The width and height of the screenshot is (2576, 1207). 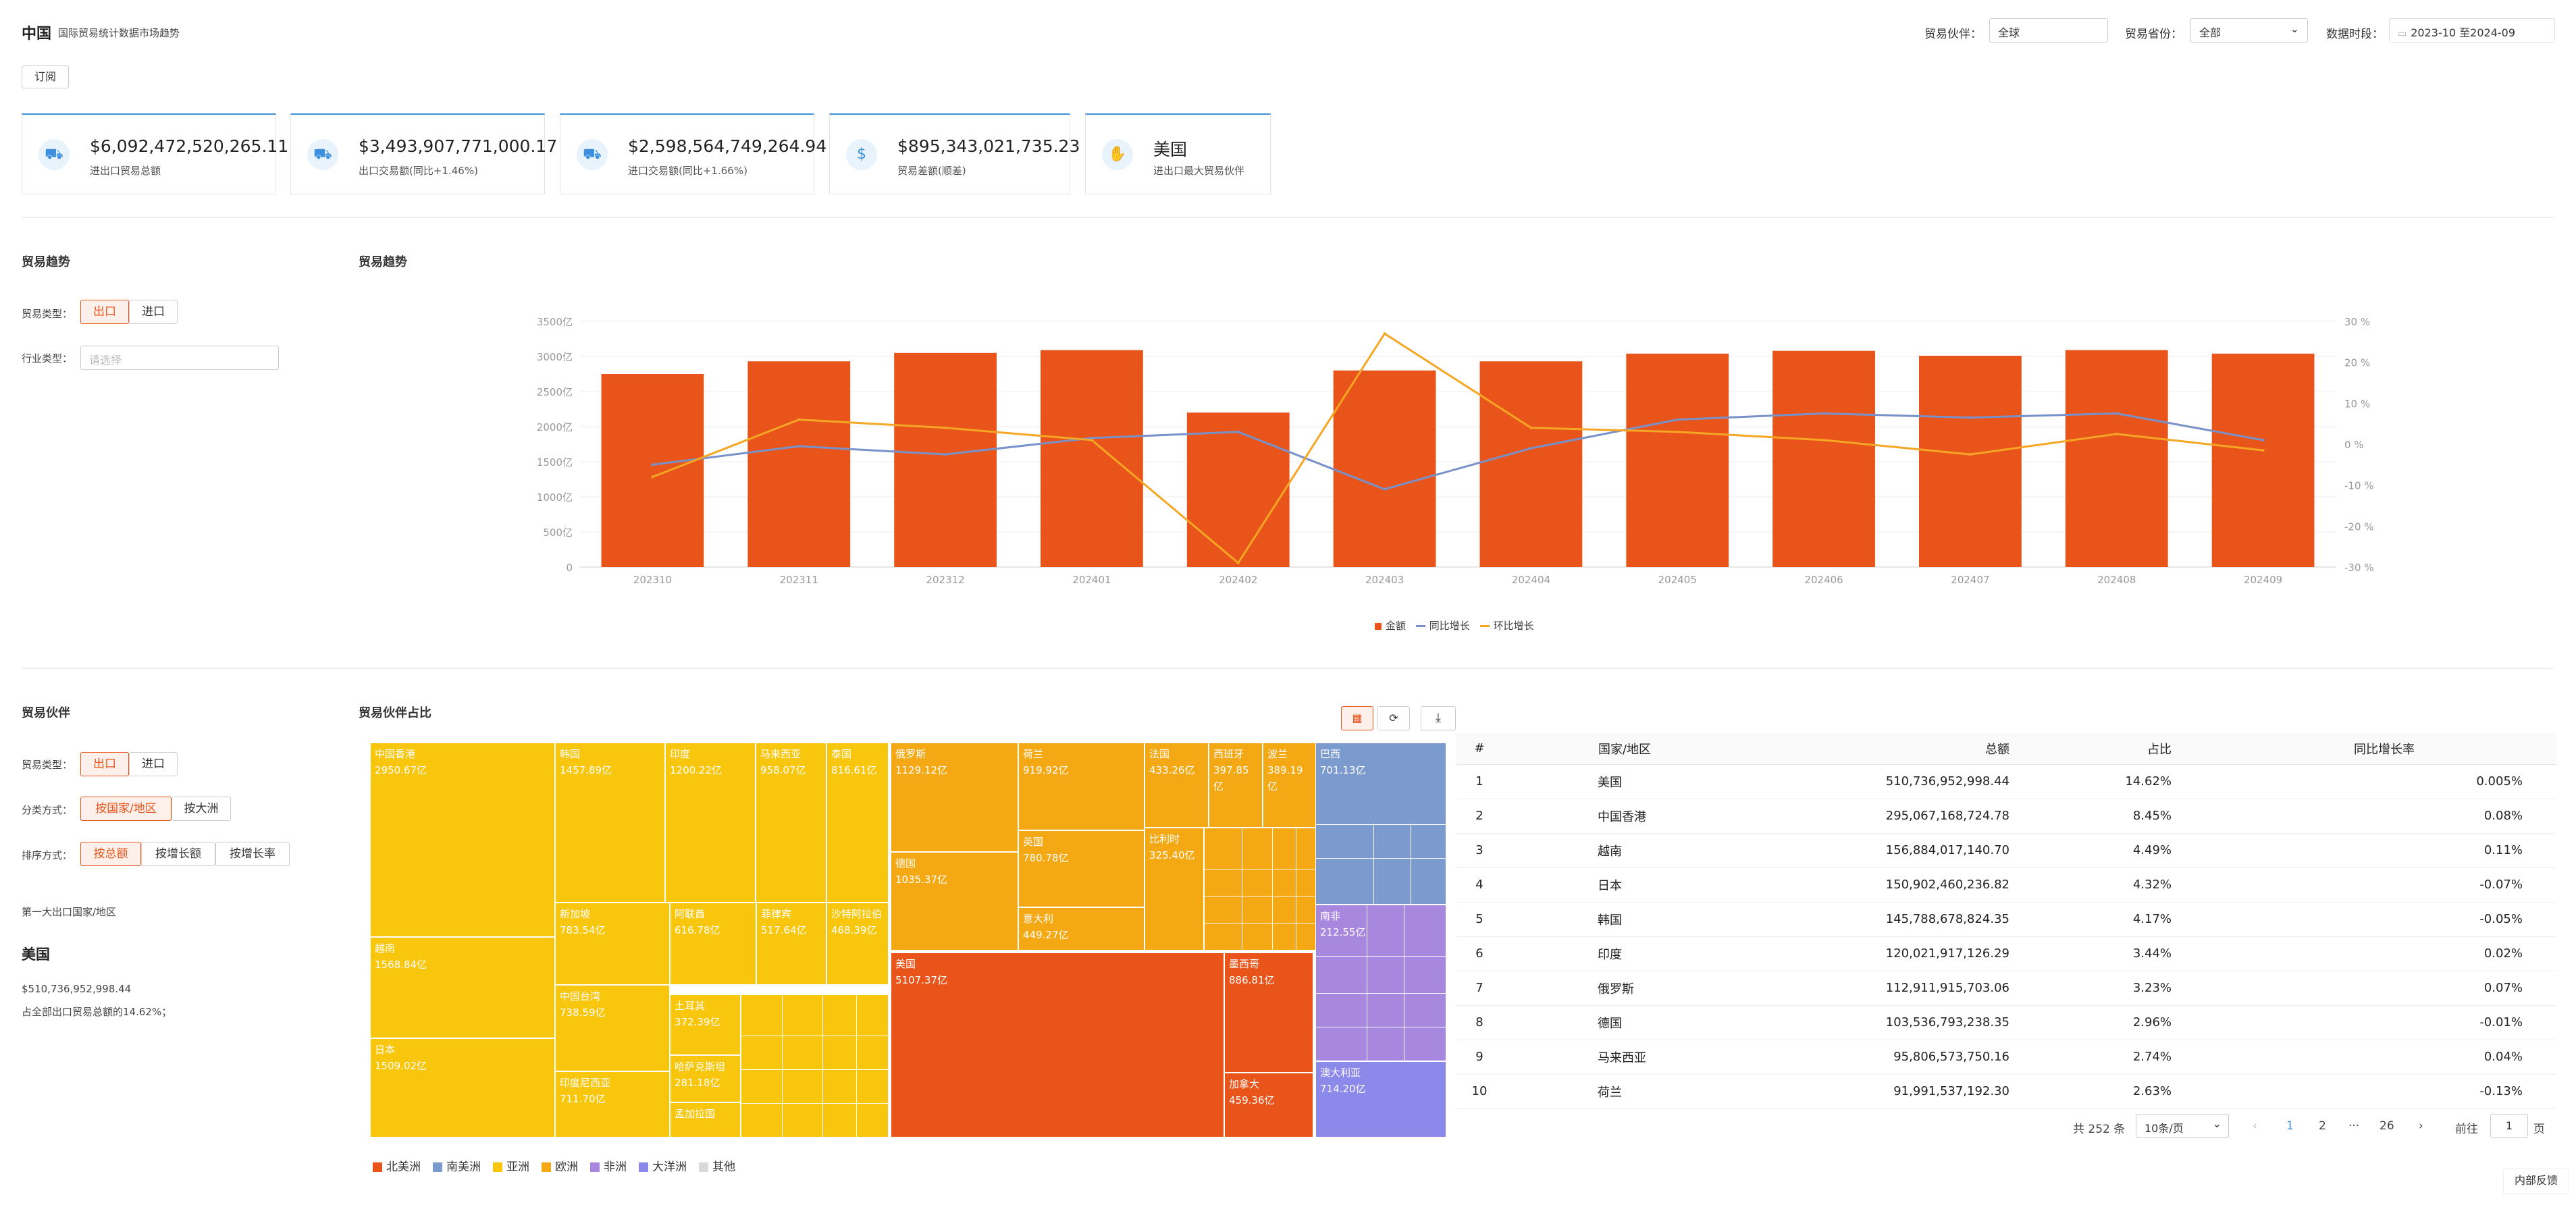 What do you see at coordinates (178, 854) in the screenshot?
I see `sort-growth-amount-button: 按增长额` at bounding box center [178, 854].